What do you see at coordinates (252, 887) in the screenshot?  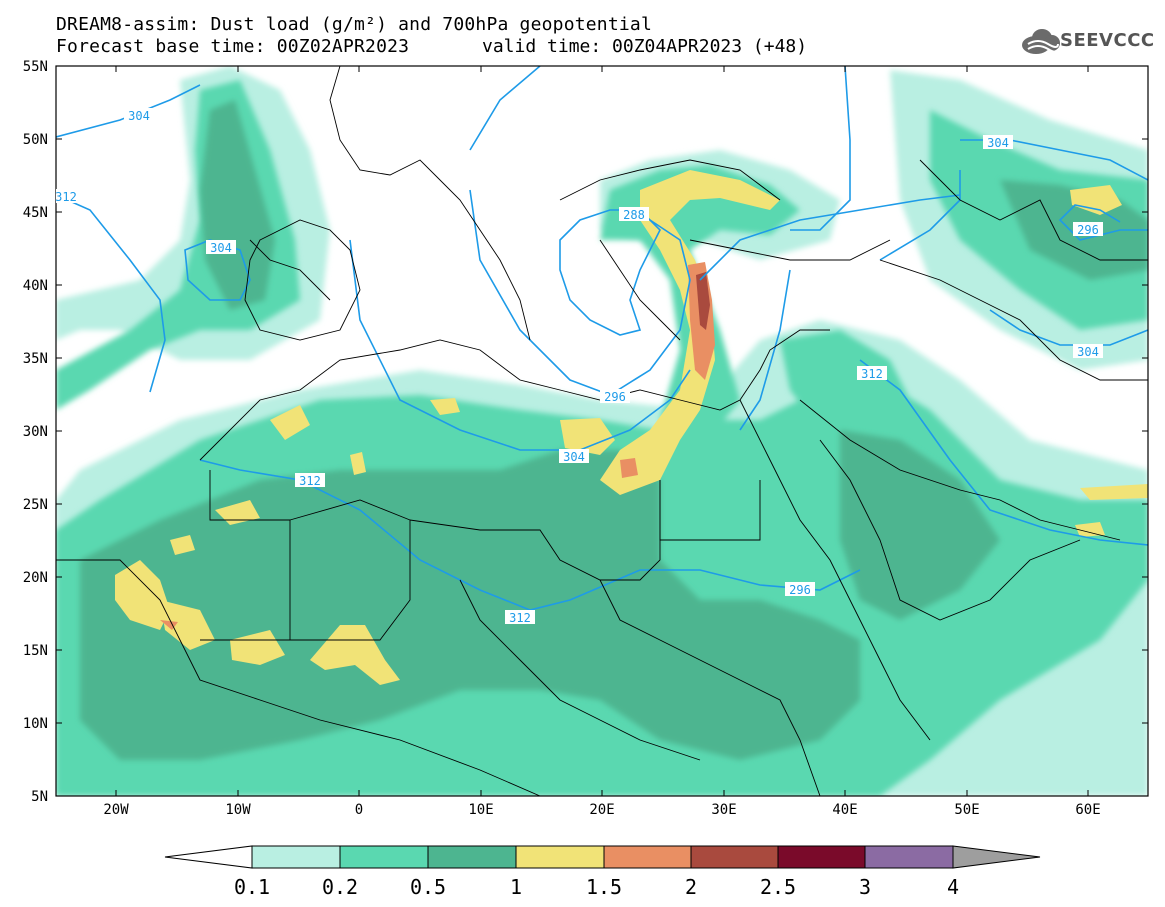 I see `colorbar-label: 0.1` at bounding box center [252, 887].